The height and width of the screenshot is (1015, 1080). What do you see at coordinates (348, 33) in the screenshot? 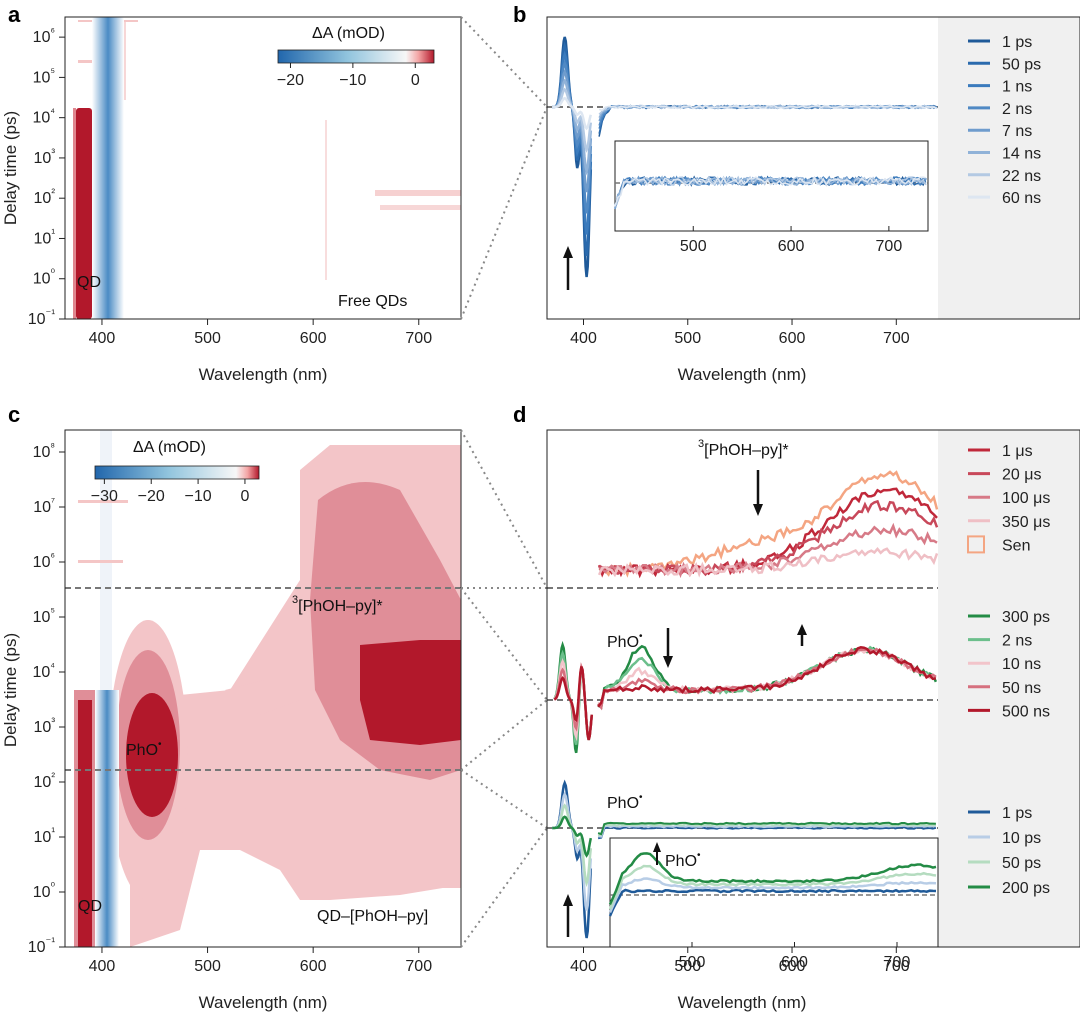
I see `panel-a-colorbar-title: ΔA (mOD)` at bounding box center [348, 33].